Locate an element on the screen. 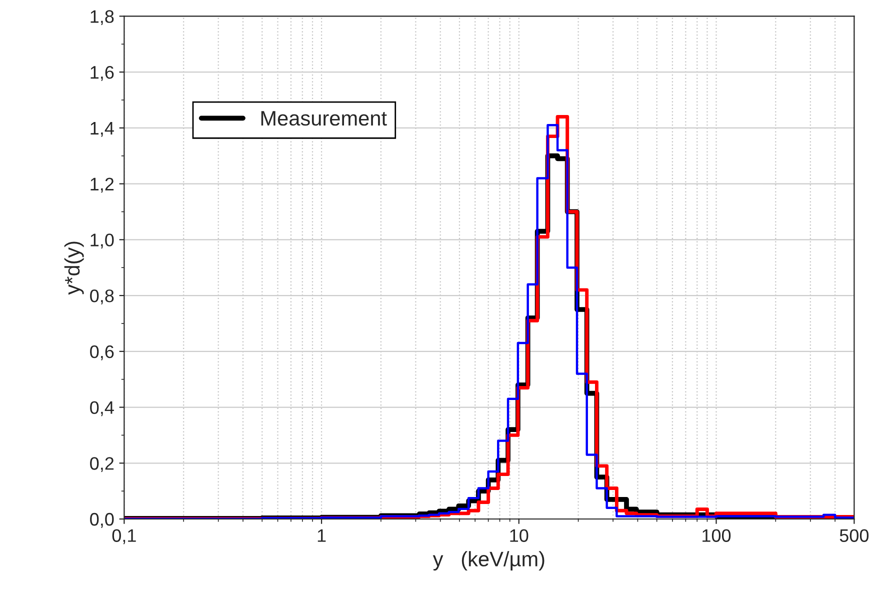 This screenshot has width=887, height=600. x-tick-label: 1 is located at coordinates (322, 535).